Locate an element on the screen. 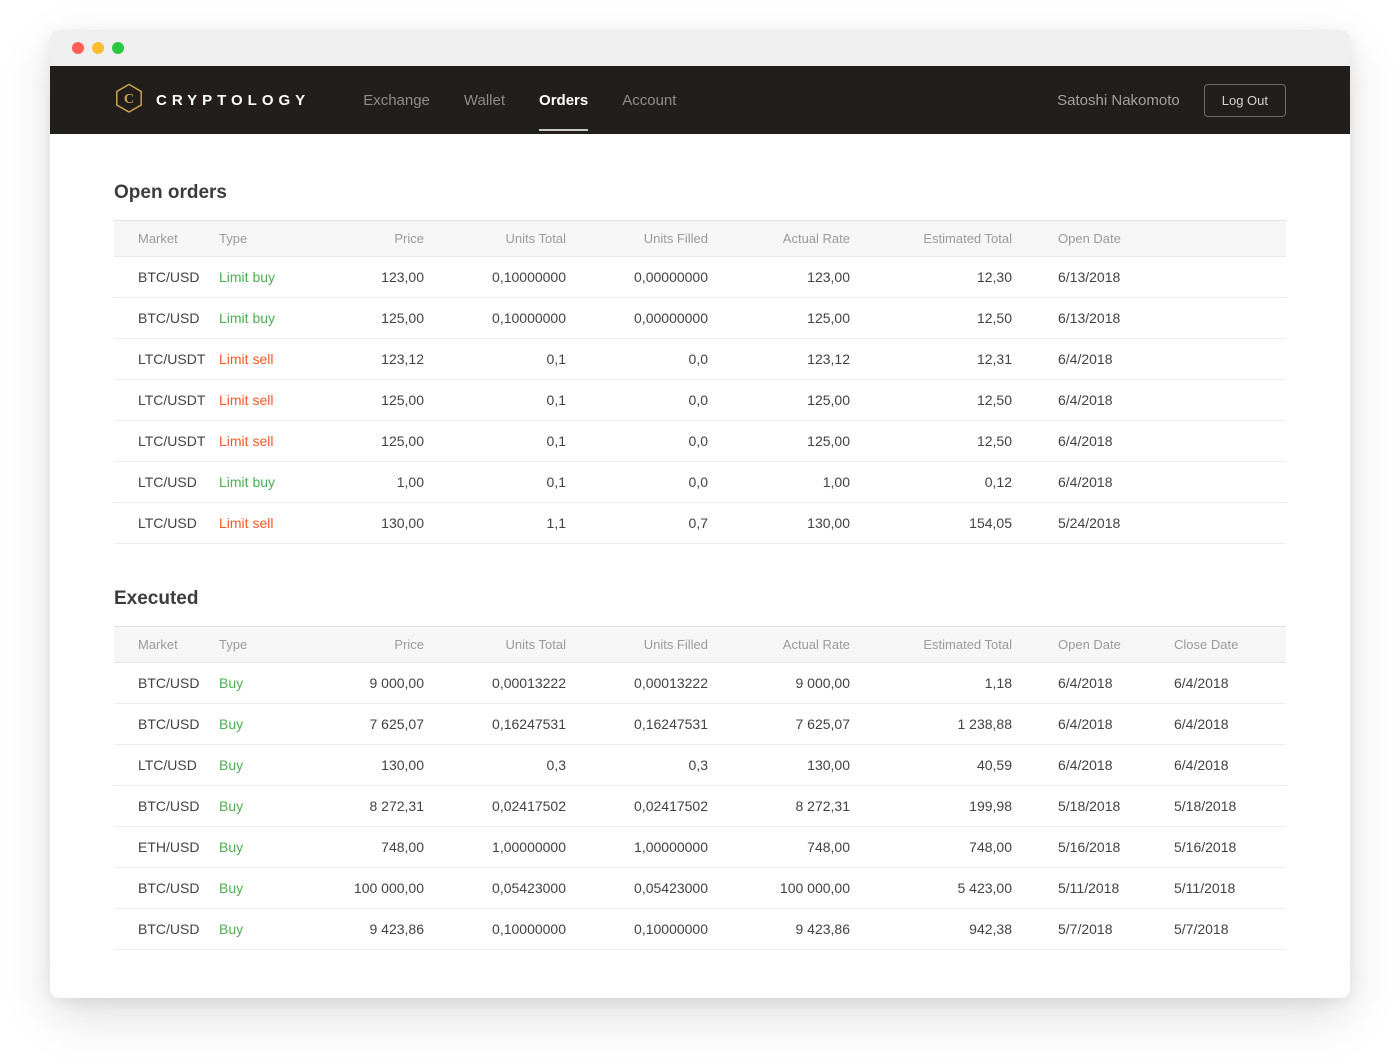 The image size is (1400, 1060). cell-price: 9 000,00 is located at coordinates (368, 683).